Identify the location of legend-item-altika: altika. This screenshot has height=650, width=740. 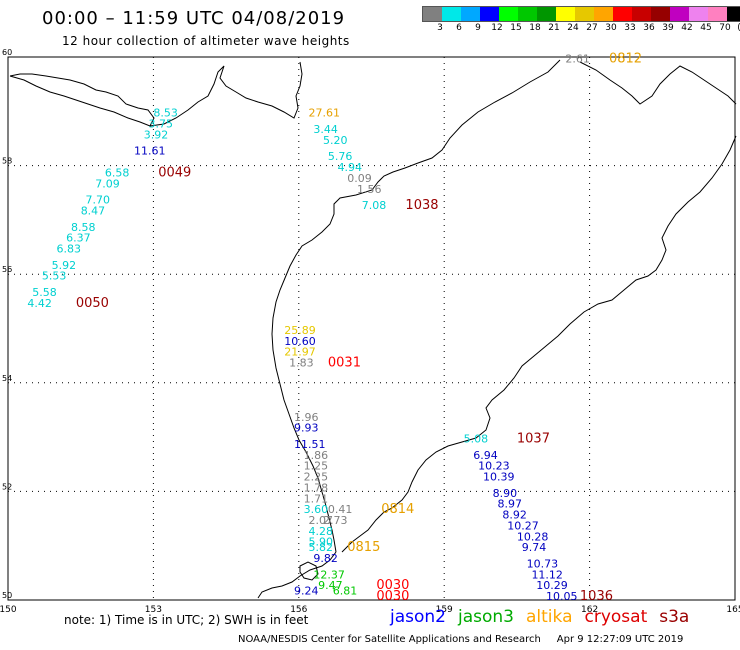
(549, 617).